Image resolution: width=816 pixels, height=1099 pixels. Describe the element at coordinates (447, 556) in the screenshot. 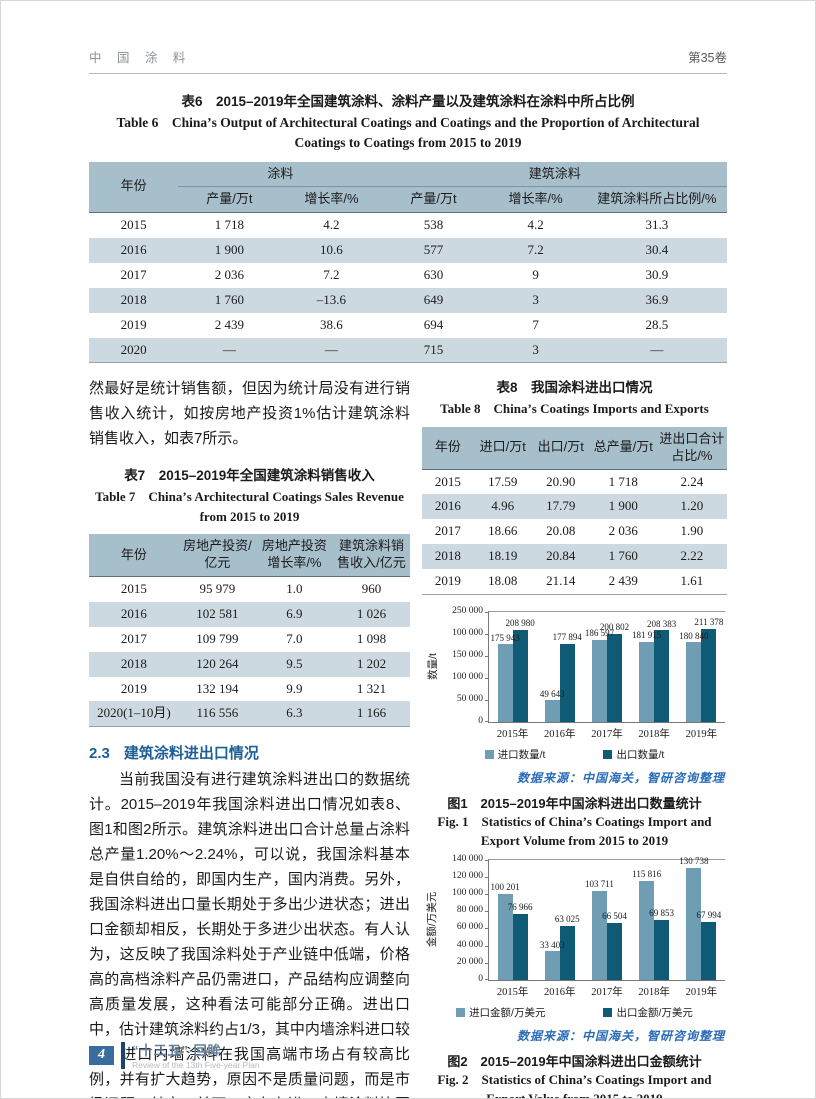

I see `table-cell: 2018` at that location.